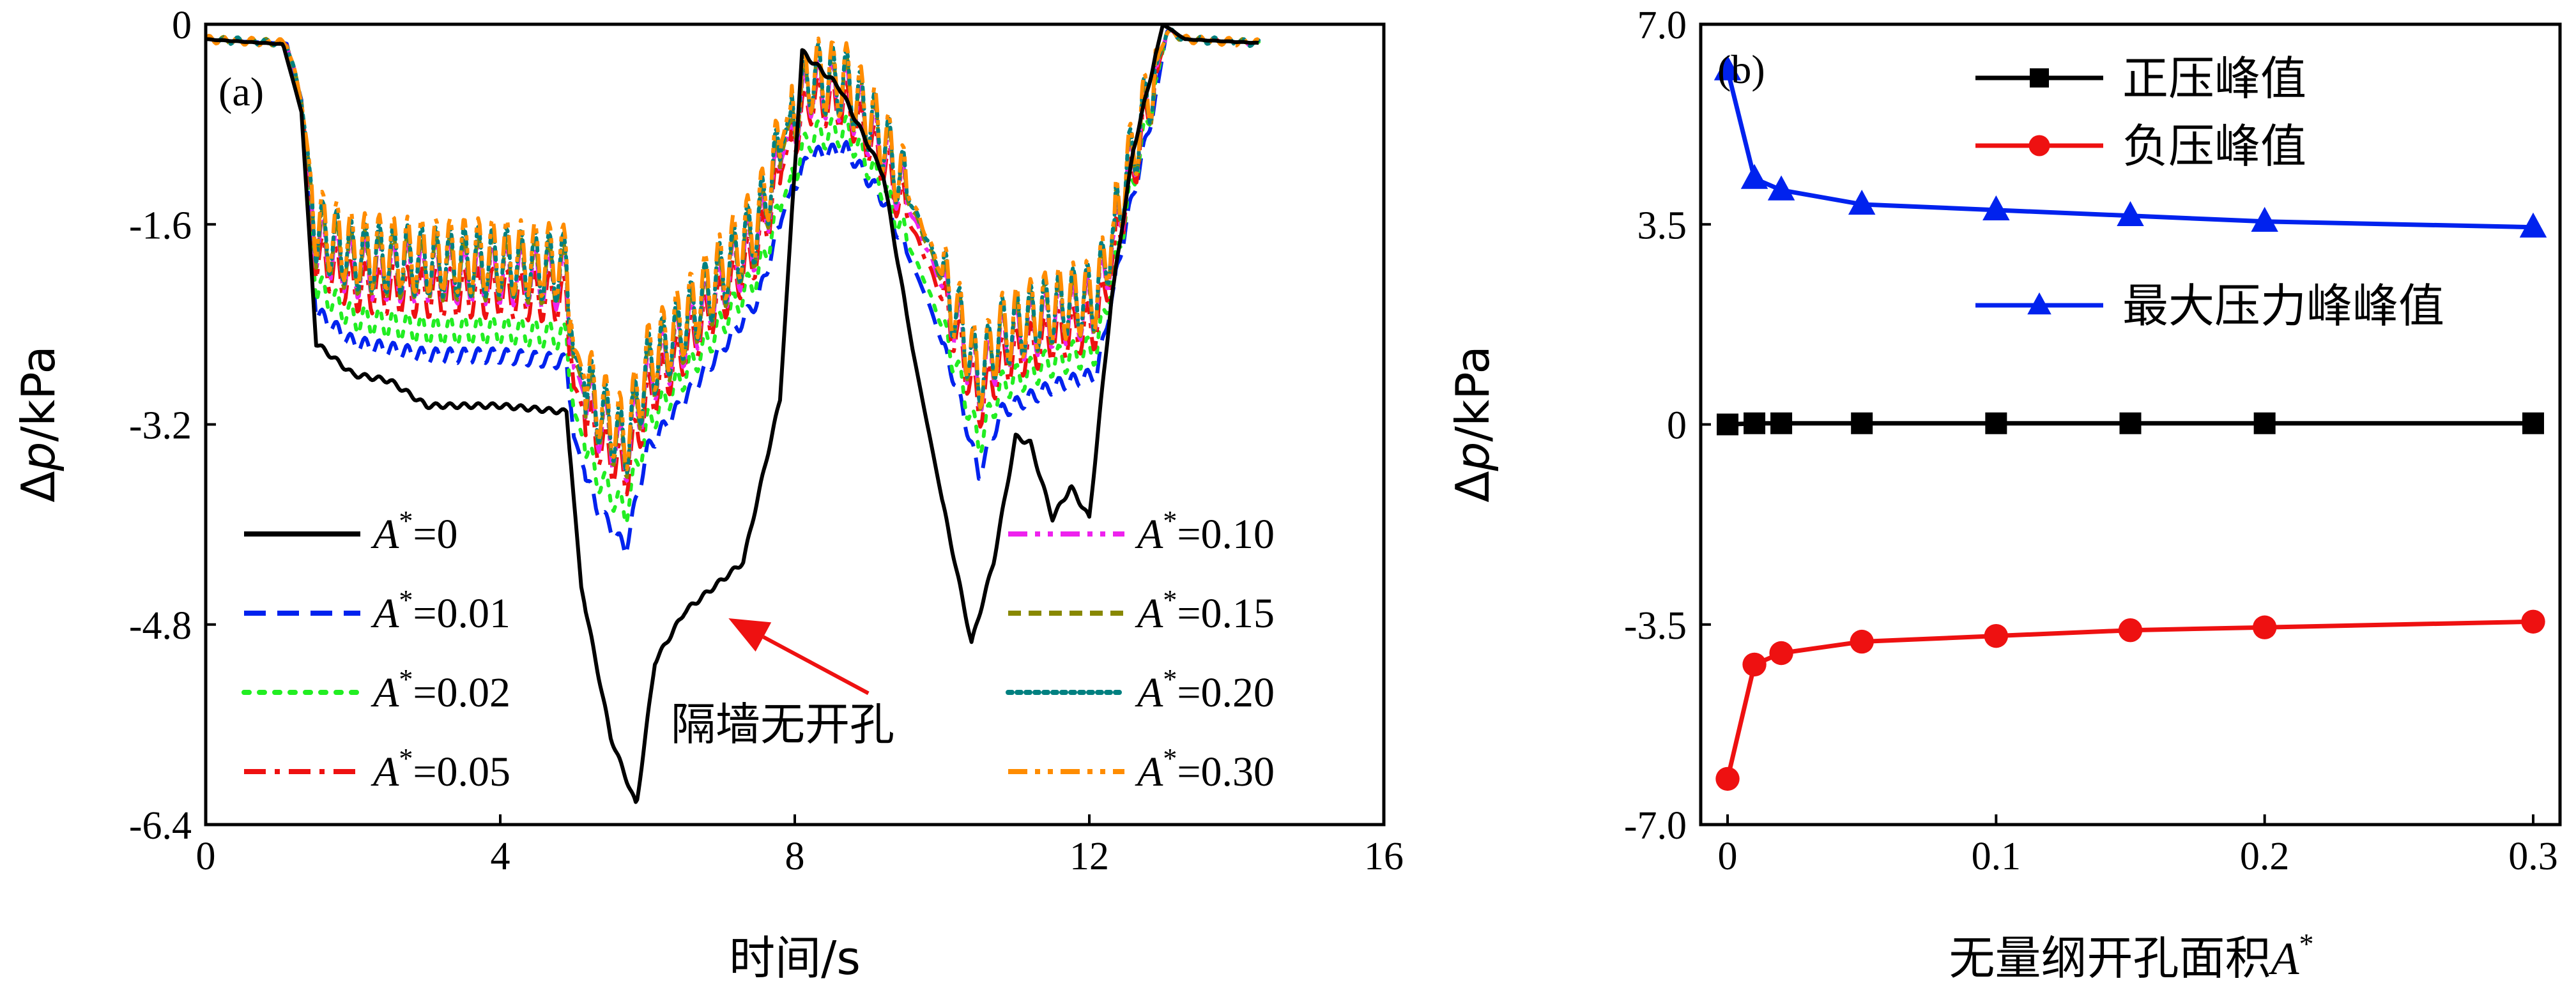  I want to click on legend-label: A*=0, so click(414, 531).